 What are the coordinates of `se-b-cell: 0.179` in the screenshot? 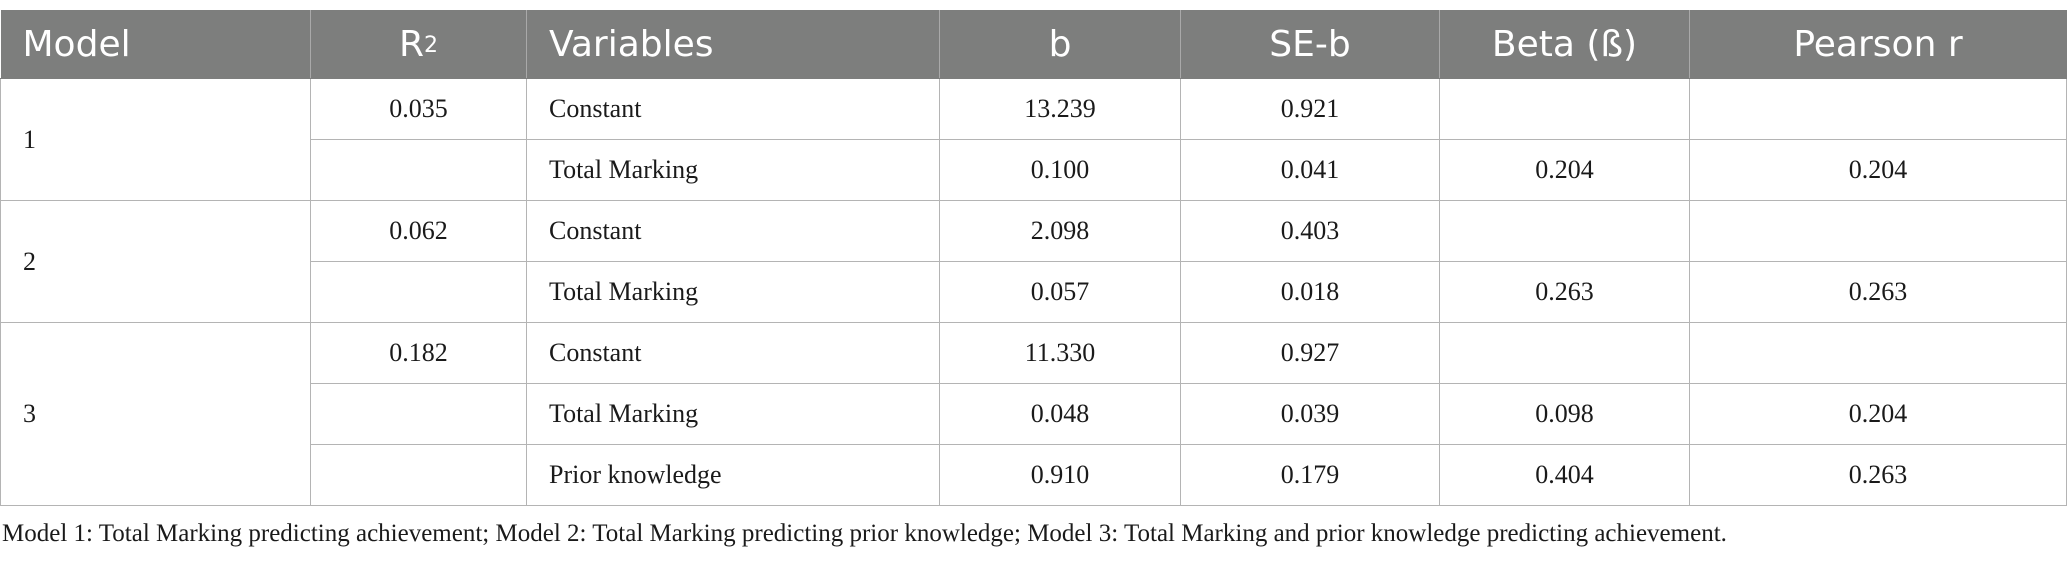 It's located at (1310, 475).